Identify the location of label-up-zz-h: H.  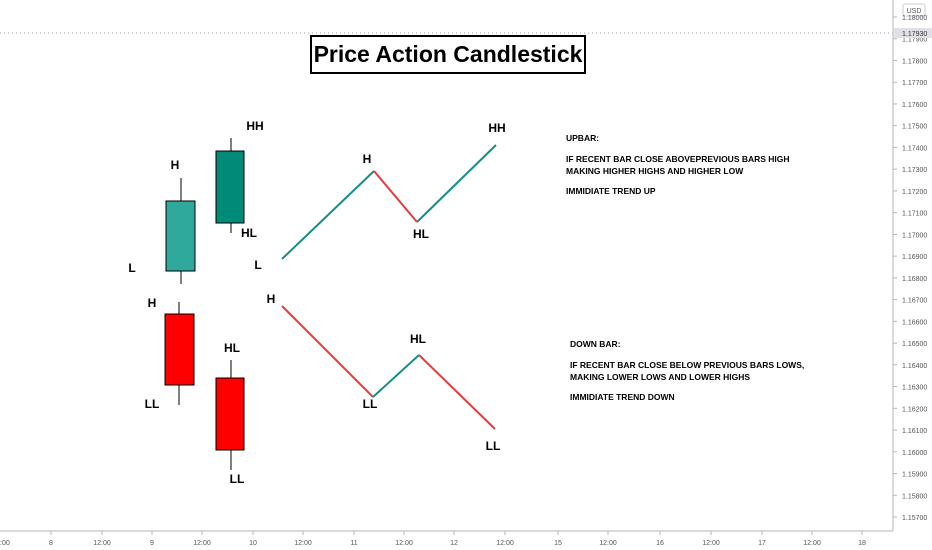
(367, 159).